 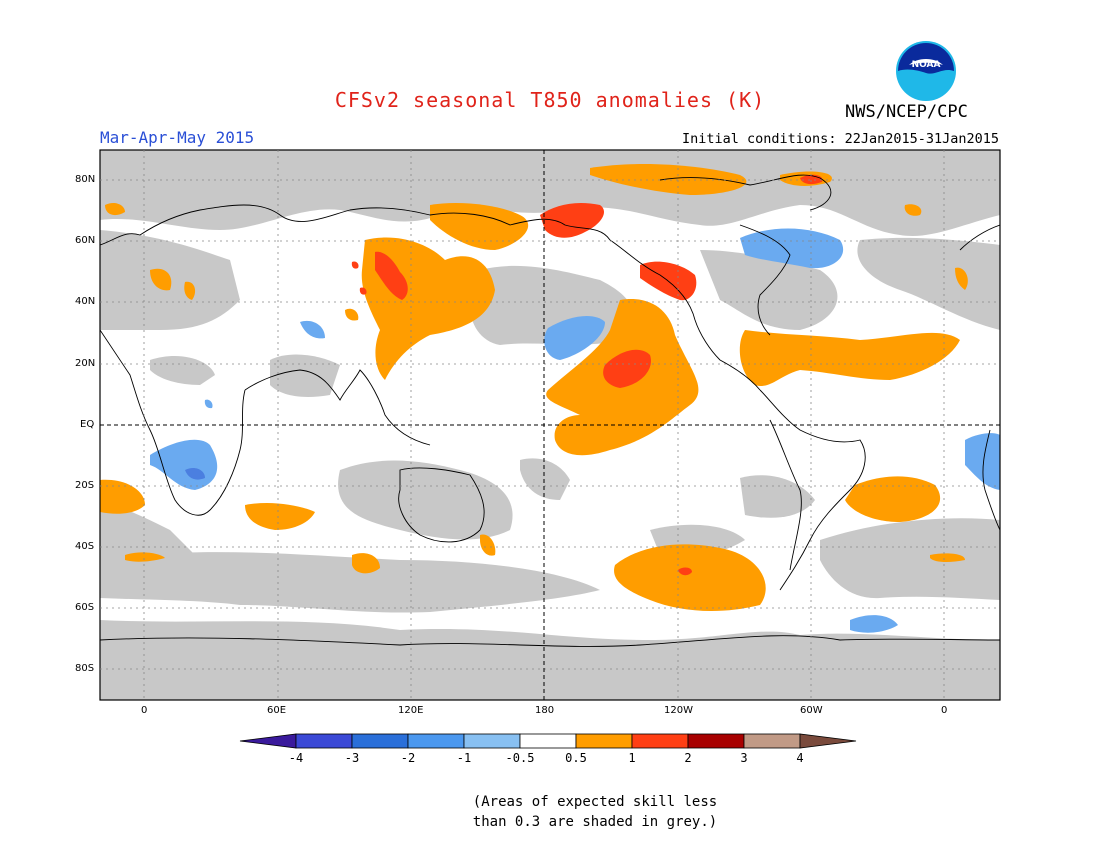 What do you see at coordinates (85, 240) in the screenshot?
I see `lat-label: 60N` at bounding box center [85, 240].